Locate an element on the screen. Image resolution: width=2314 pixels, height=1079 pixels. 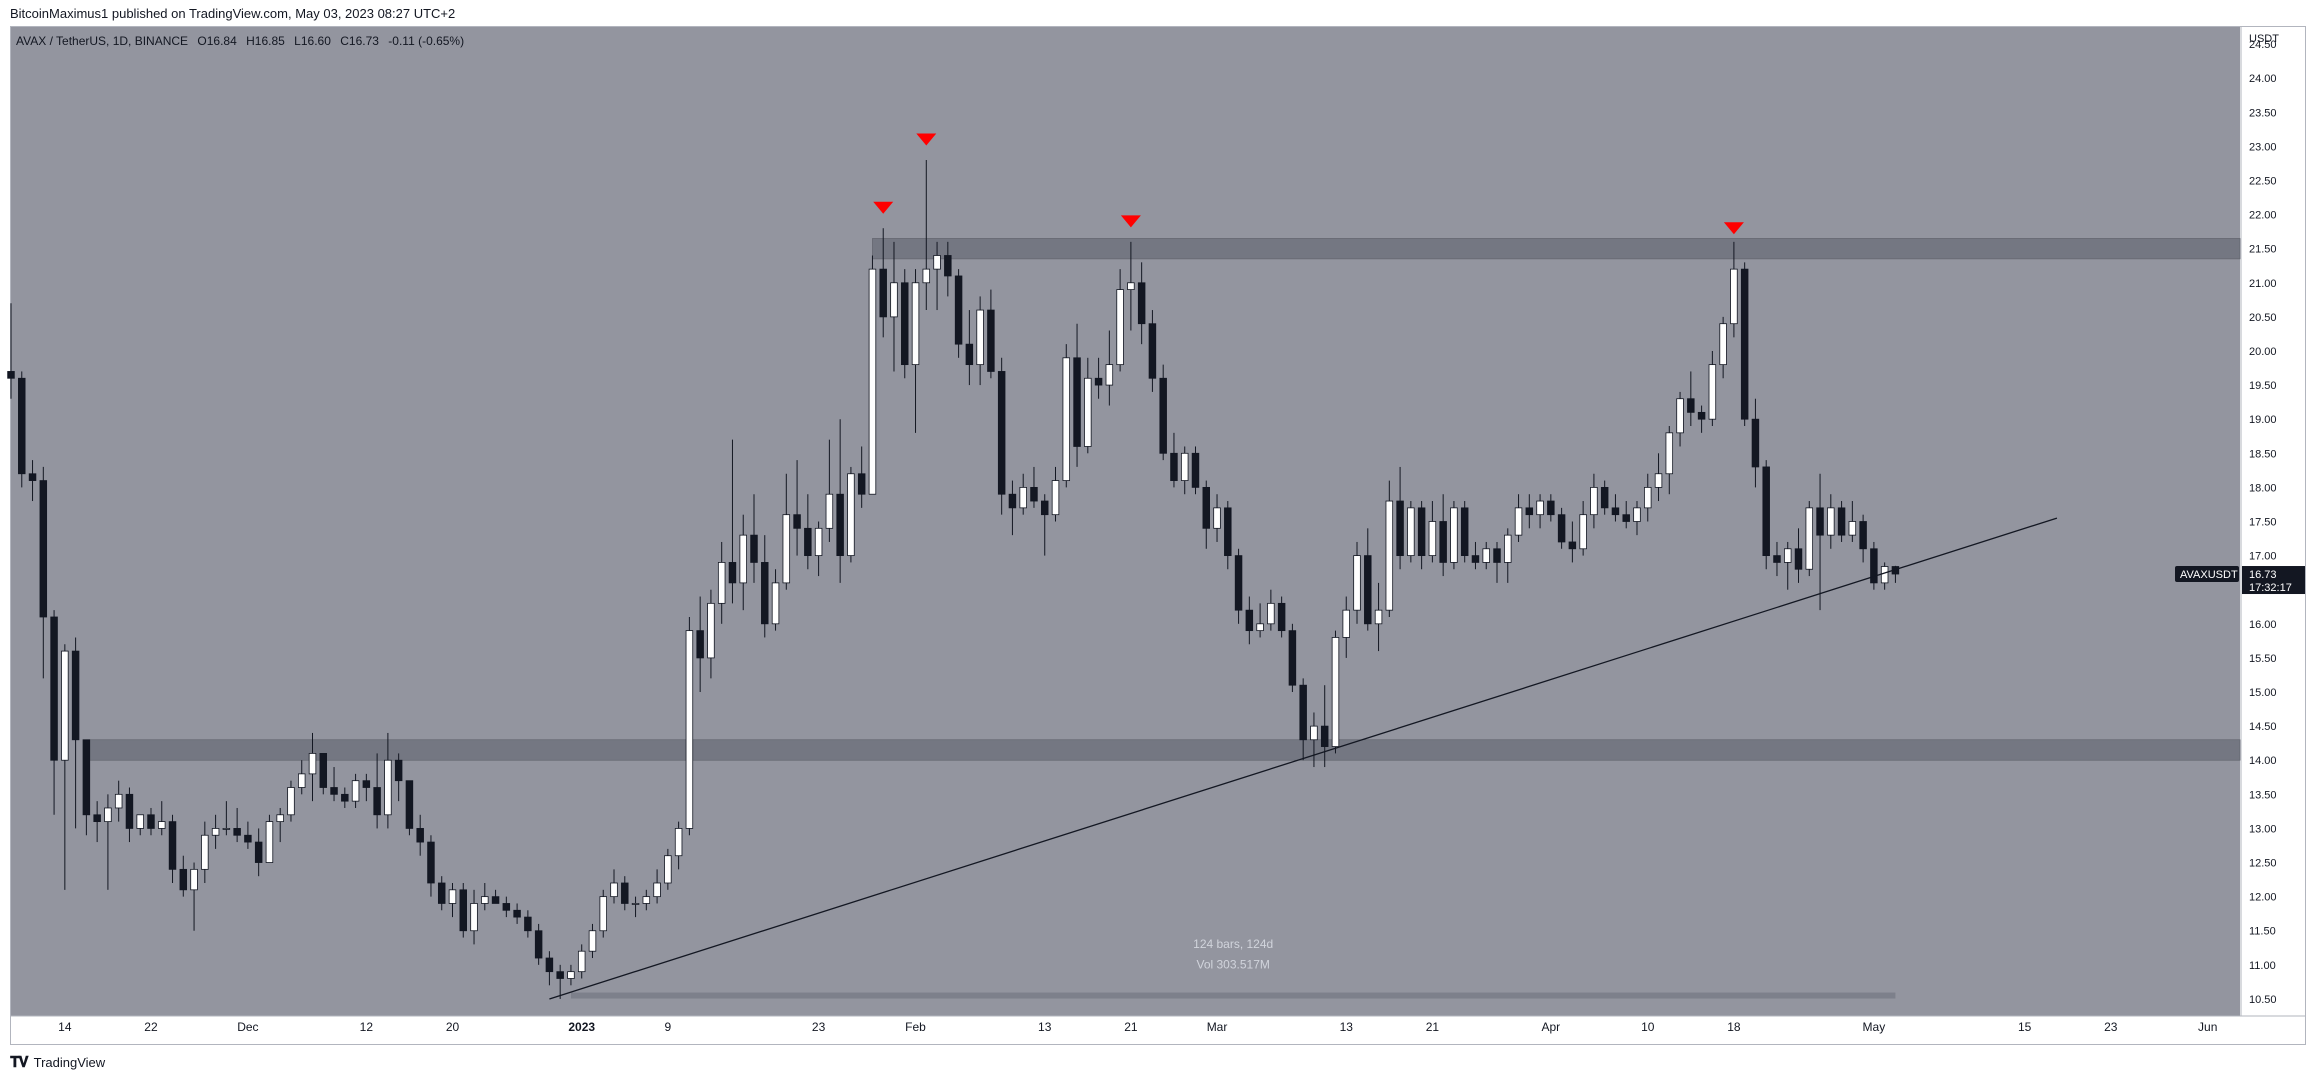
open-label: O is located at coordinates (202, 41).